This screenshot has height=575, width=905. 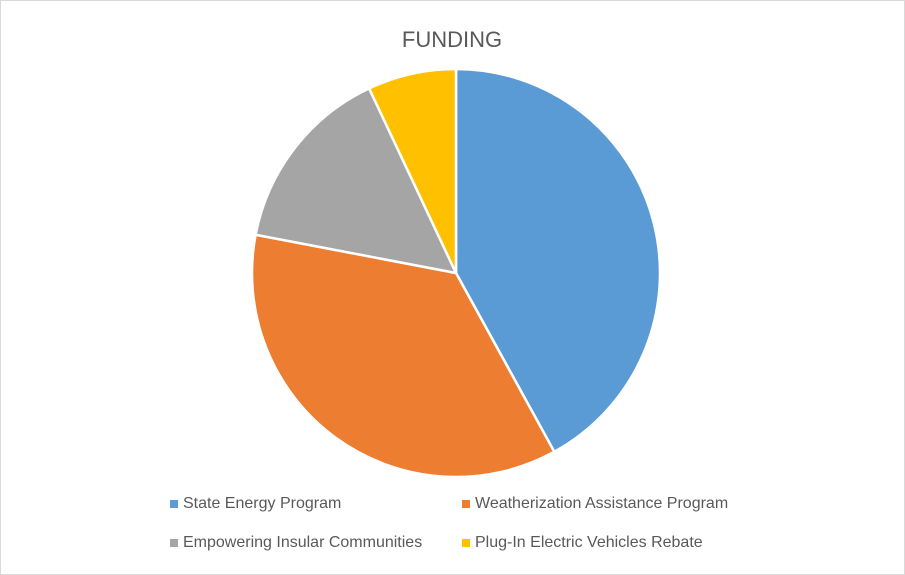 I want to click on legend-label: State Energy Program, so click(x=262, y=503).